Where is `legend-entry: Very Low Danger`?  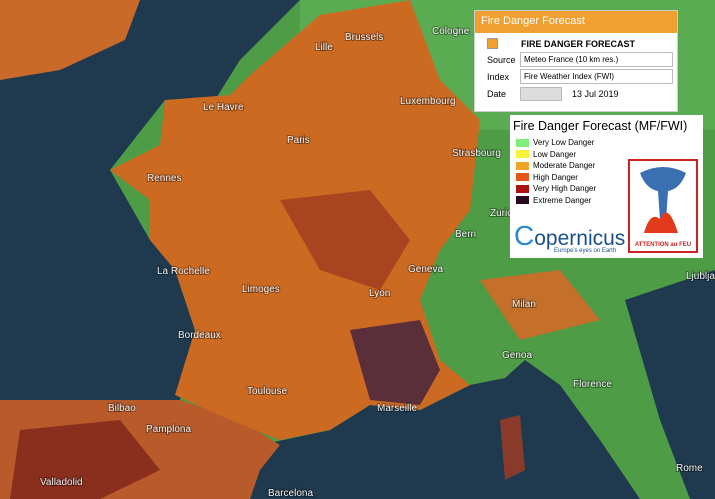 legend-entry: Very Low Danger is located at coordinates (609, 143).